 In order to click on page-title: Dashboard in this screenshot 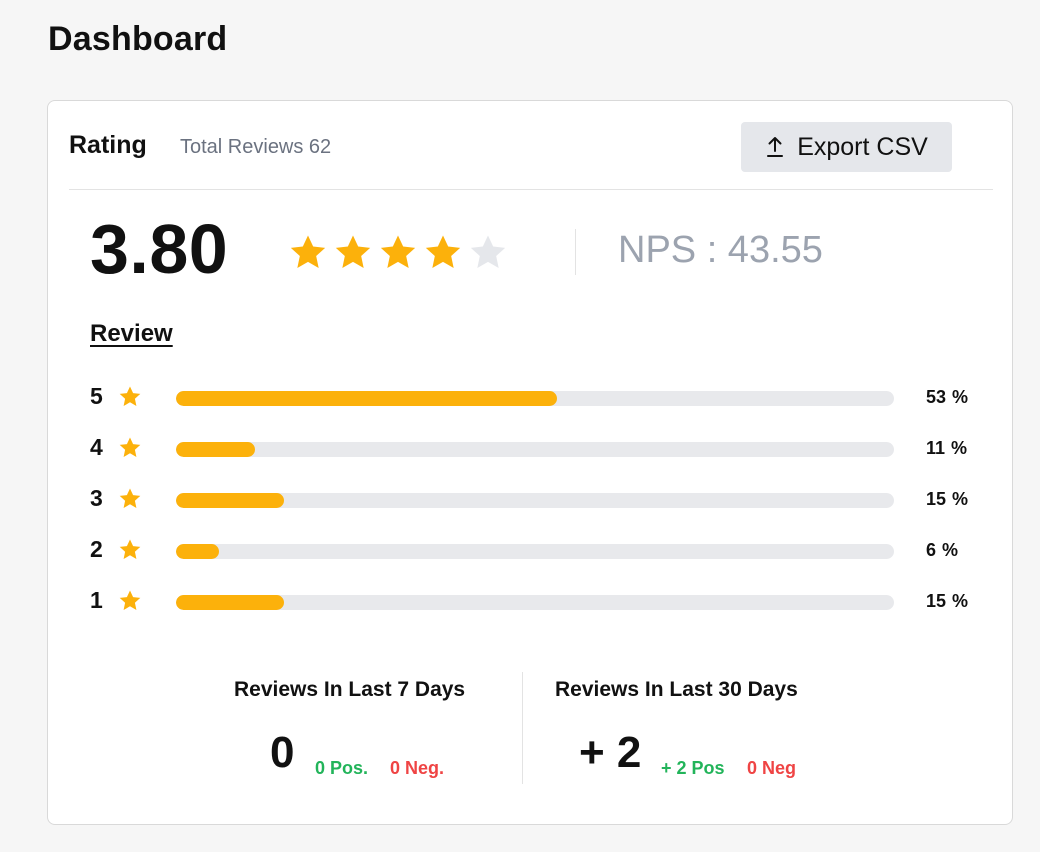, I will do `click(138, 39)`.